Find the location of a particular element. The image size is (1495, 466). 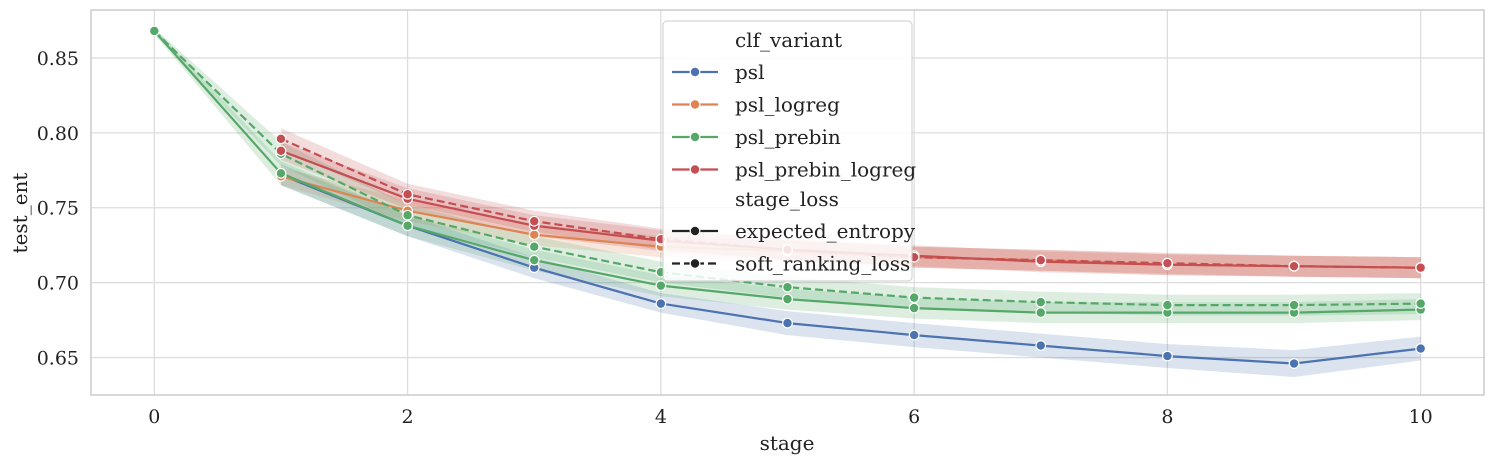

legend-label: psl is located at coordinates (749, 72).